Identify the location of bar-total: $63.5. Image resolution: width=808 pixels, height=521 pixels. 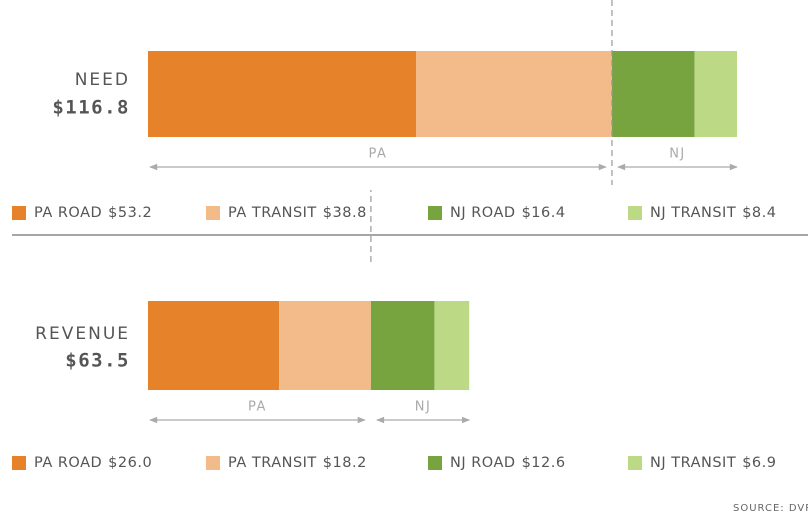
(97, 361).